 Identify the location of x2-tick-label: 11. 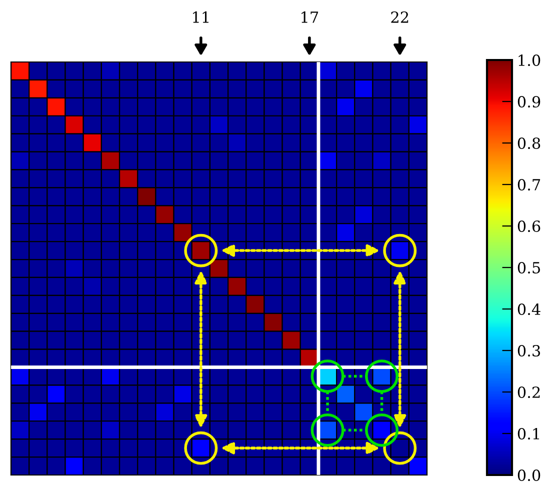
(200, 17).